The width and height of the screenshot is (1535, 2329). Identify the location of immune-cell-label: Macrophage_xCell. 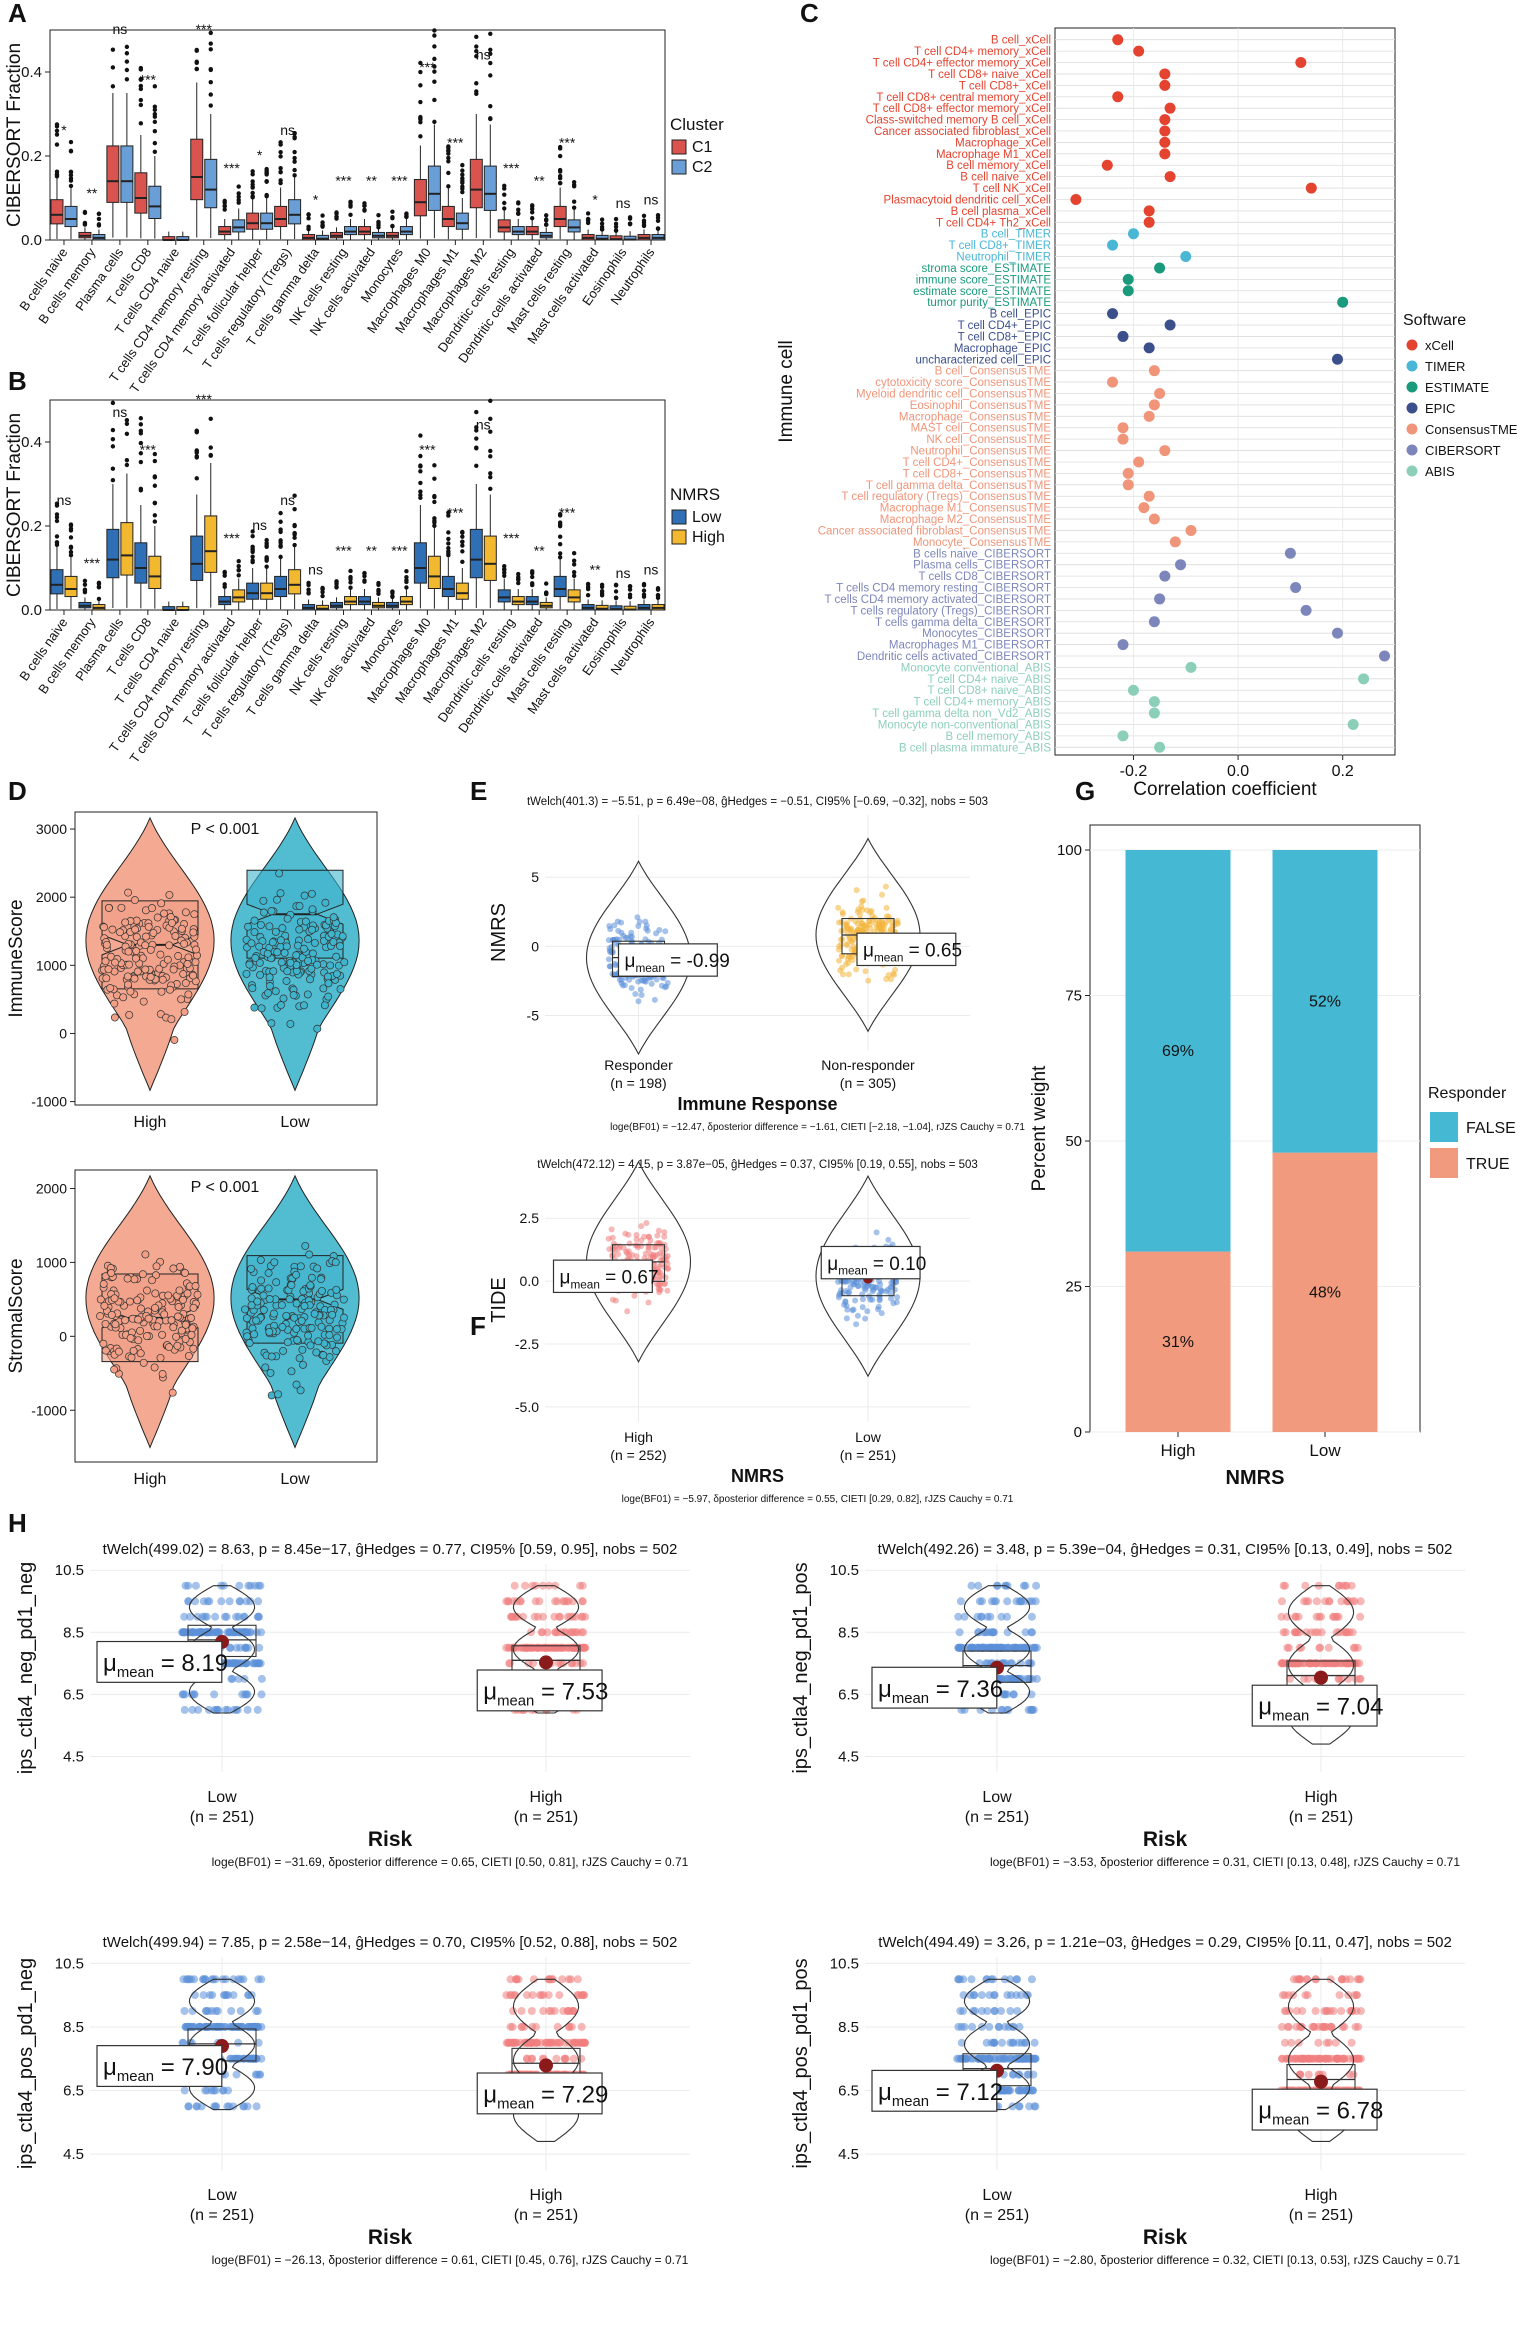
(1003, 143).